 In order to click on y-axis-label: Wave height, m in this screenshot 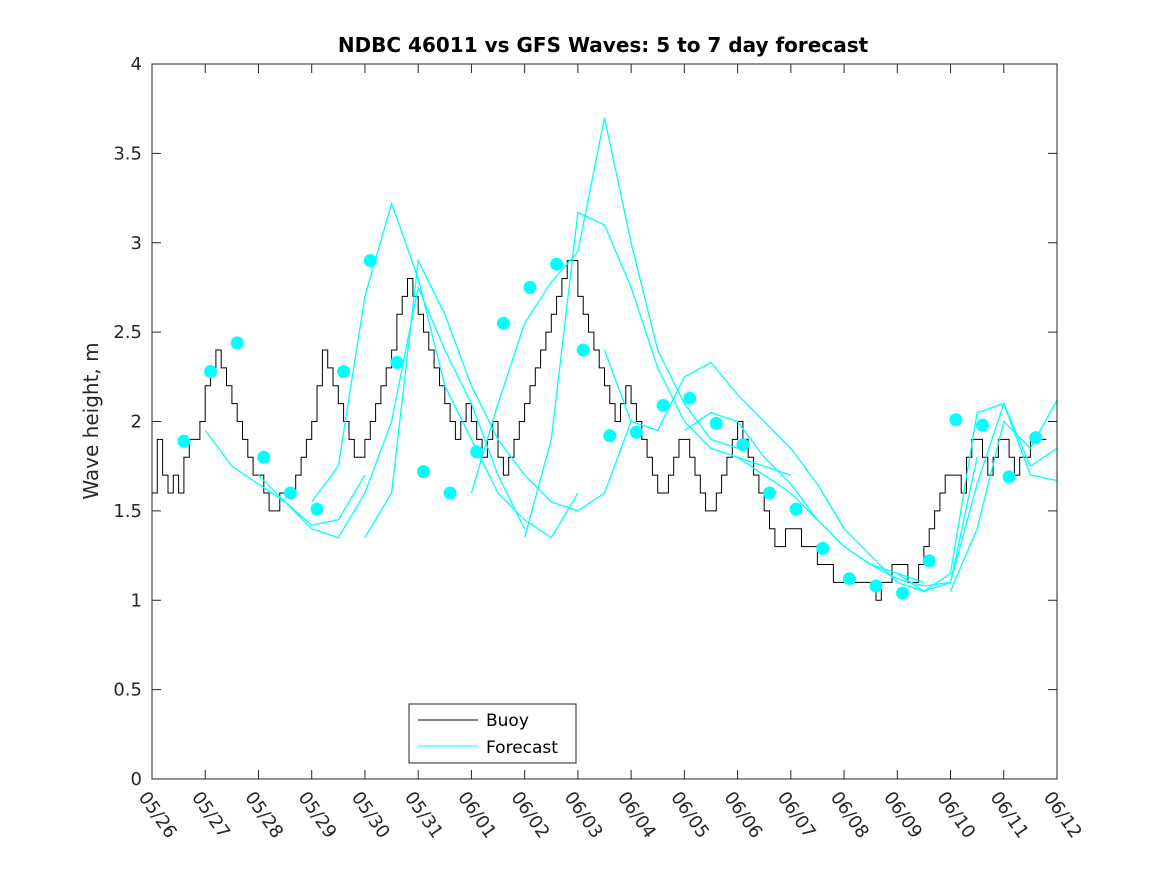, I will do `click(91, 420)`.